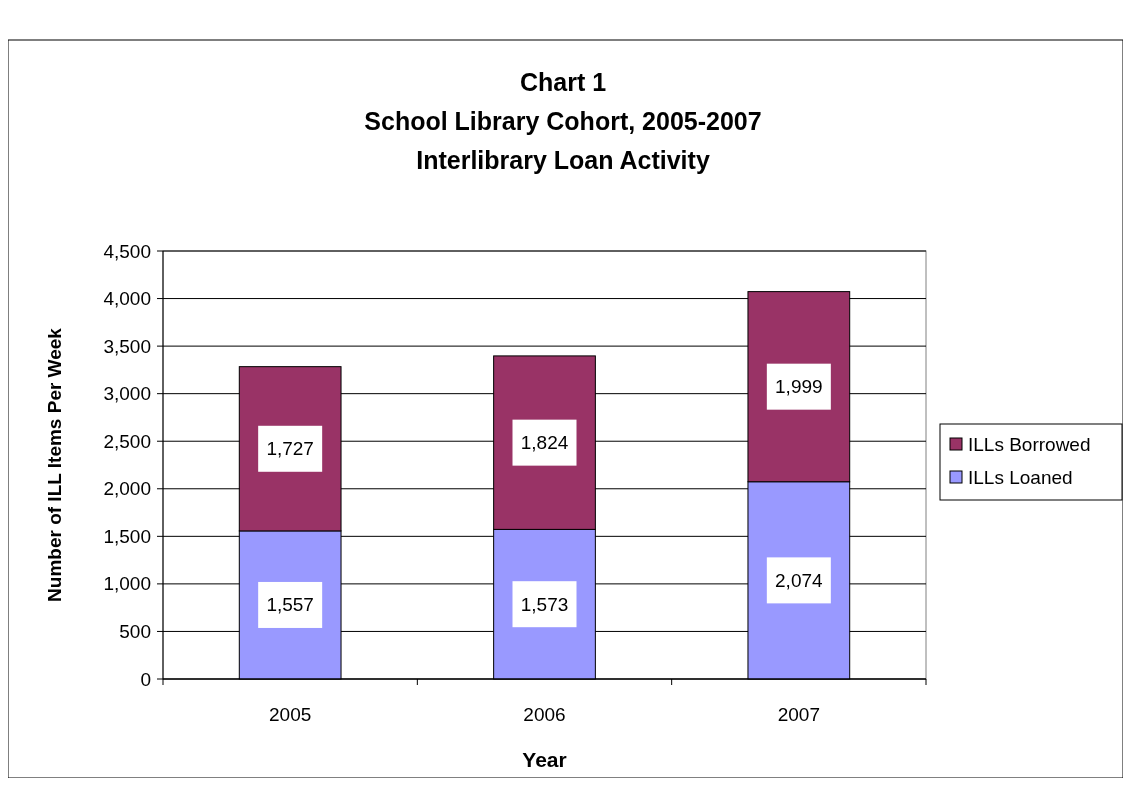  I want to click on legend-label: ILLs Borrowed, so click(1029, 444).